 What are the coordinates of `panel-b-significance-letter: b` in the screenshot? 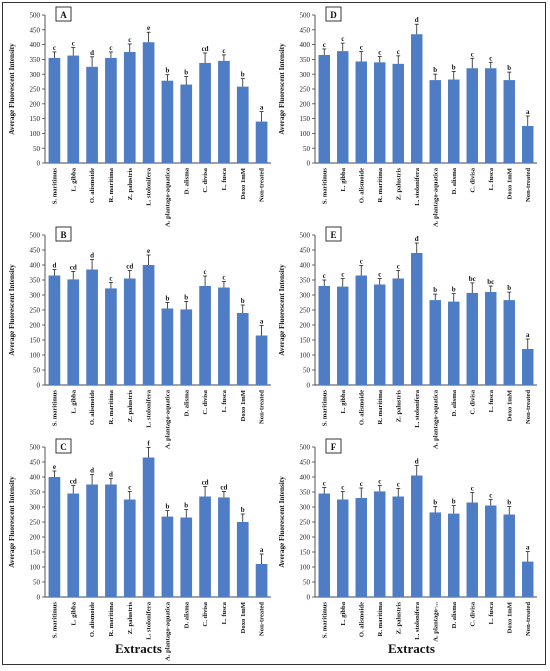 It's located at (186, 297).